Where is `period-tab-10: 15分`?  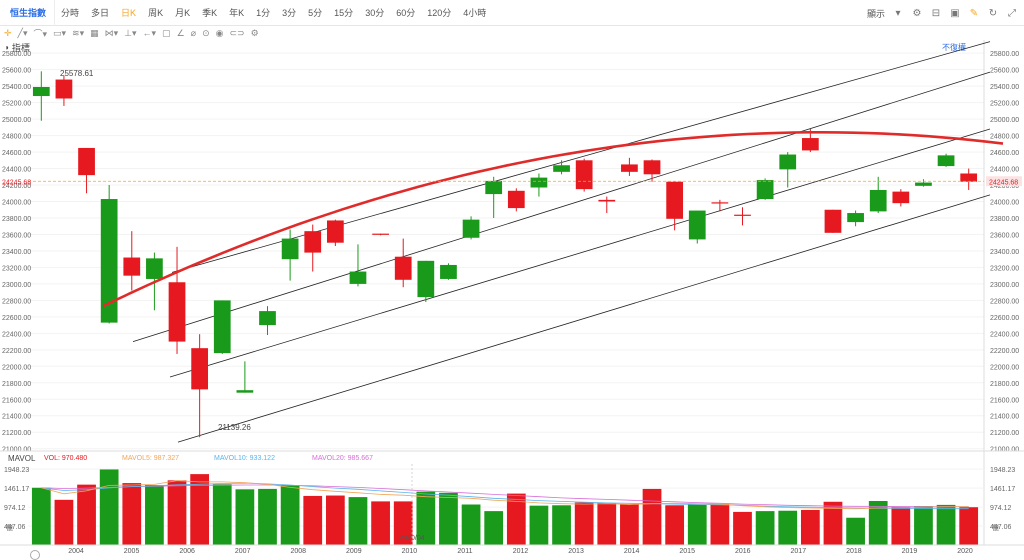
period-tab-10: 15分 is located at coordinates (344, 13).